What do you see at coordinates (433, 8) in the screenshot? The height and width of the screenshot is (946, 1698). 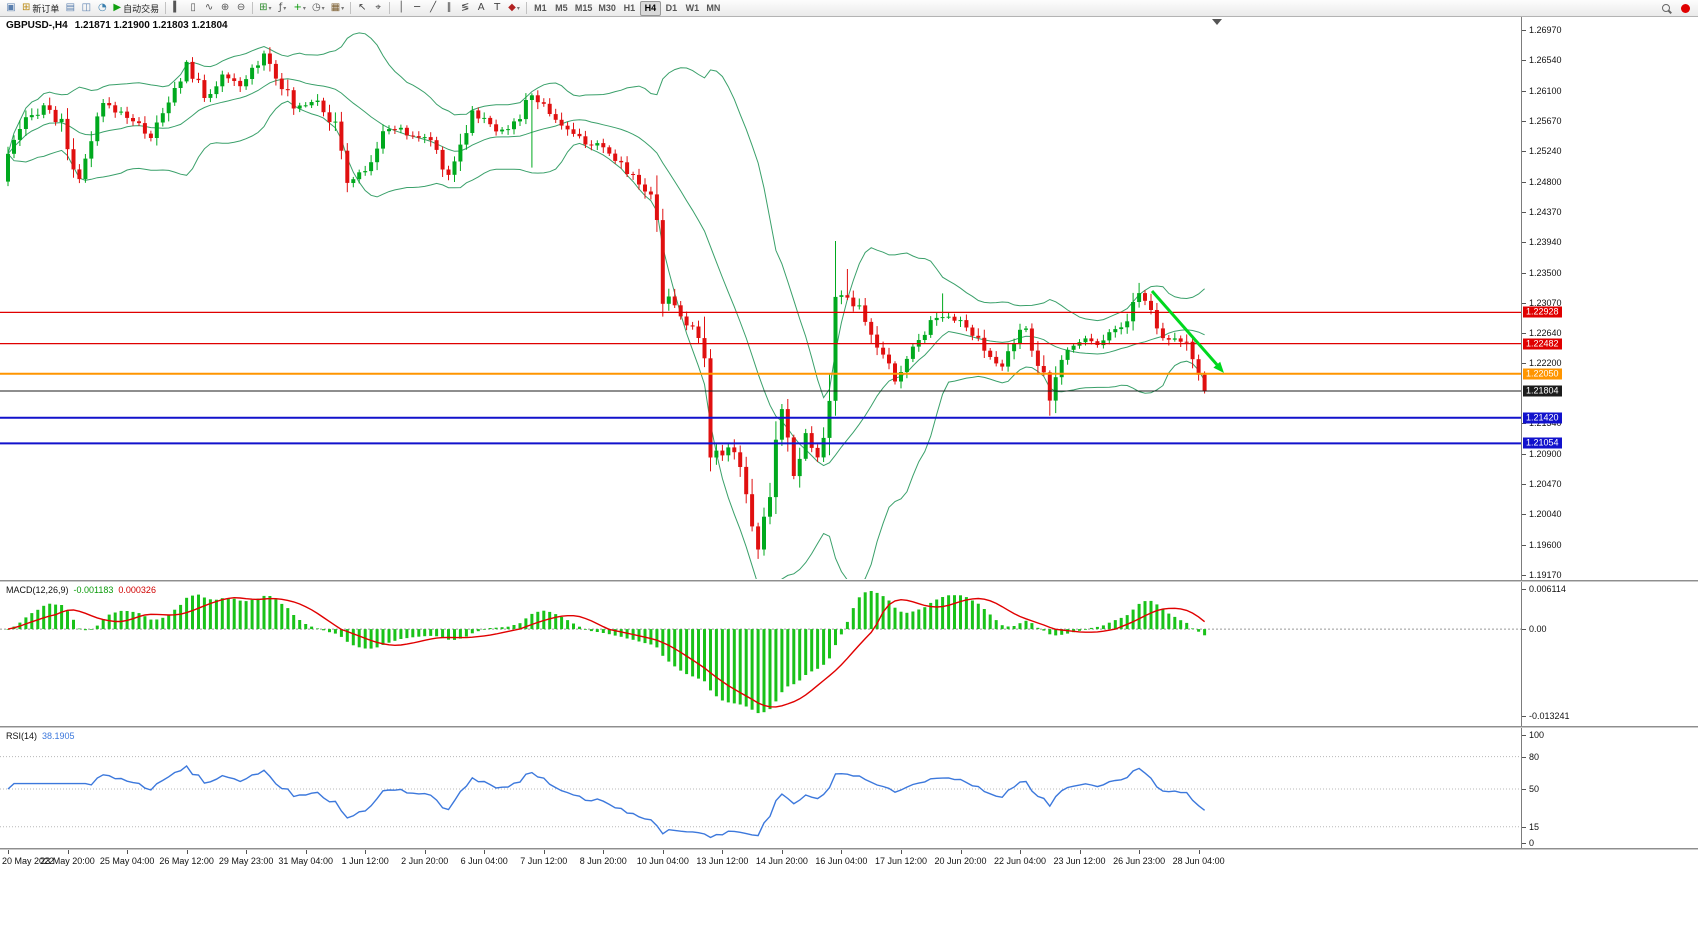 I see `trendline-icon: ╱` at bounding box center [433, 8].